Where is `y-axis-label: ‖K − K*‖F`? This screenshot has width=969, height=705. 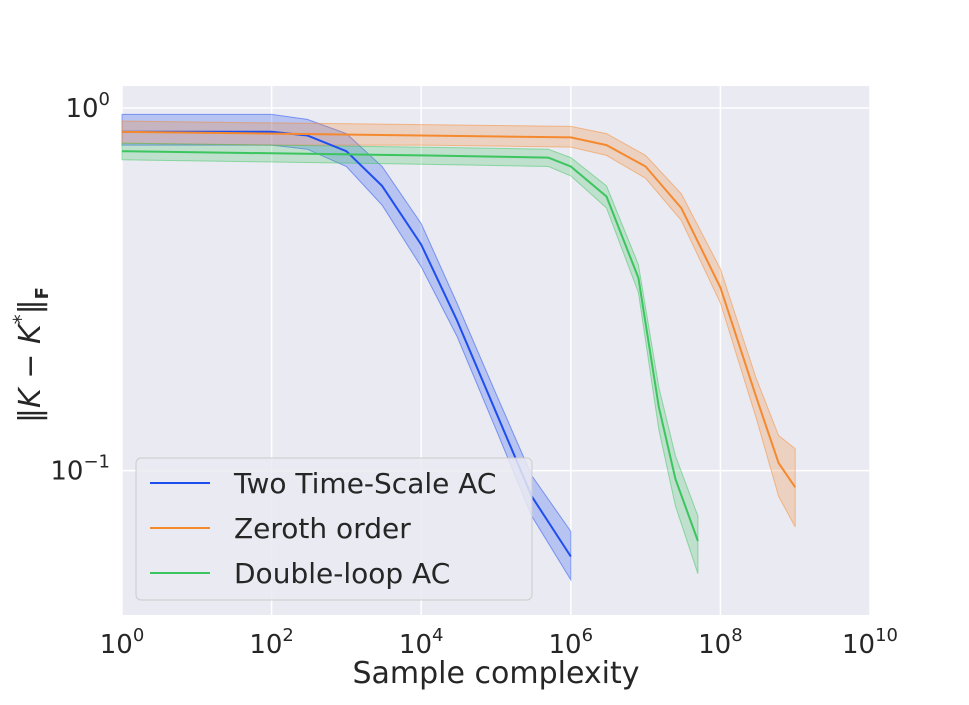 y-axis-label: ‖K − K*‖F is located at coordinates (31, 355).